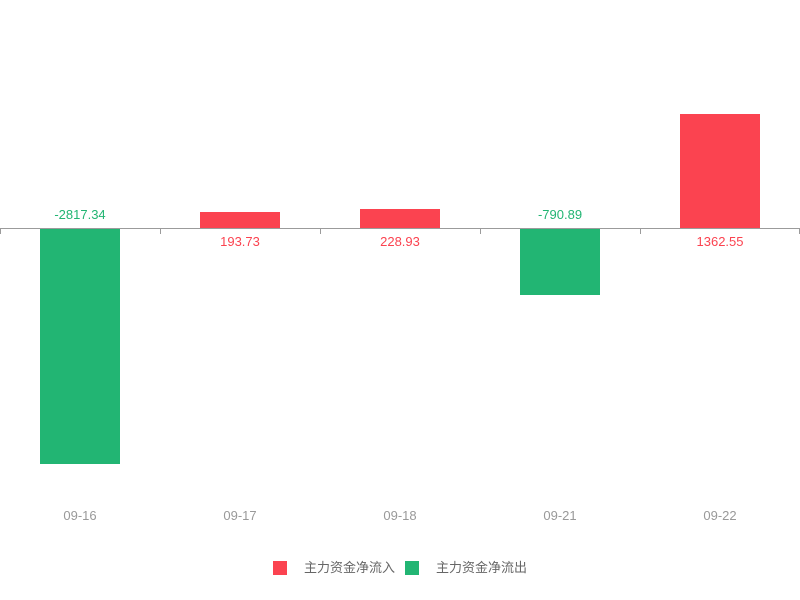  I want to click on outflow-swatch-icon, so click(412, 567).